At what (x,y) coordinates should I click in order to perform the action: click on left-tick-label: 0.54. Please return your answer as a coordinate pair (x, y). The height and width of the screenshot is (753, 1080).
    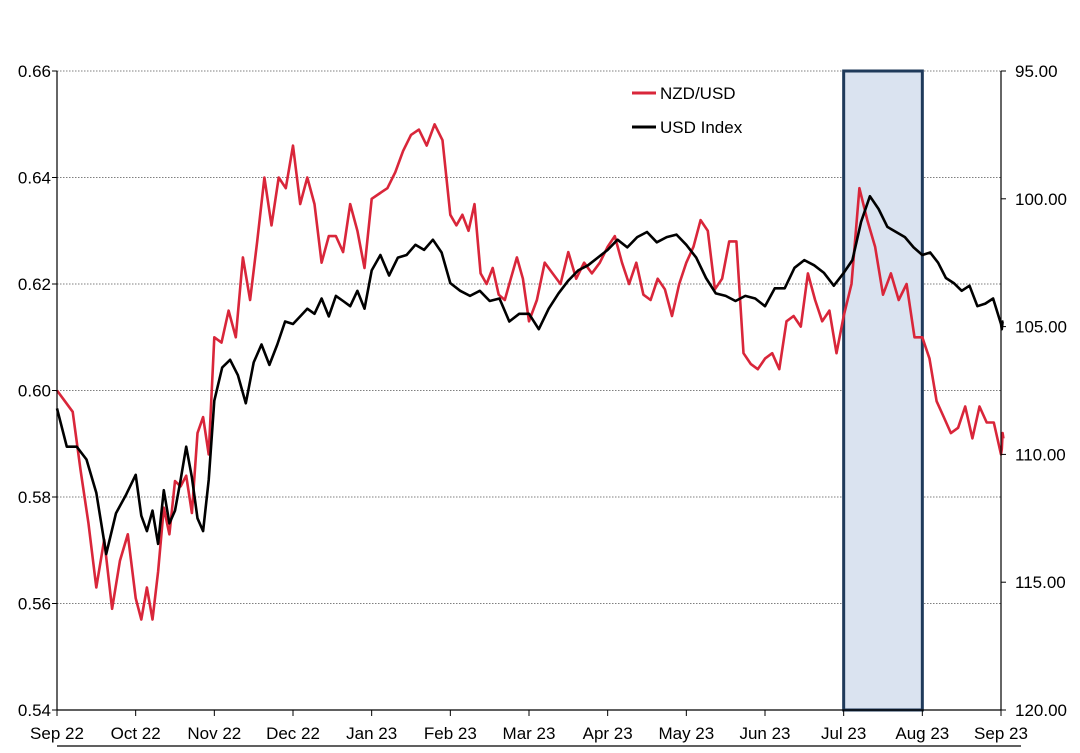
    Looking at the image, I should click on (34, 710).